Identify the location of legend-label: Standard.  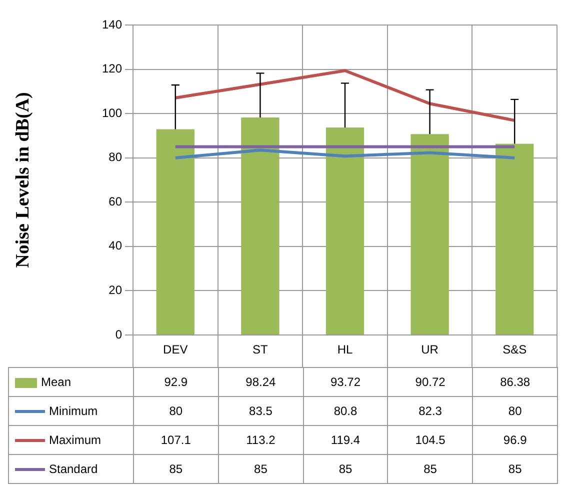
(71, 469).